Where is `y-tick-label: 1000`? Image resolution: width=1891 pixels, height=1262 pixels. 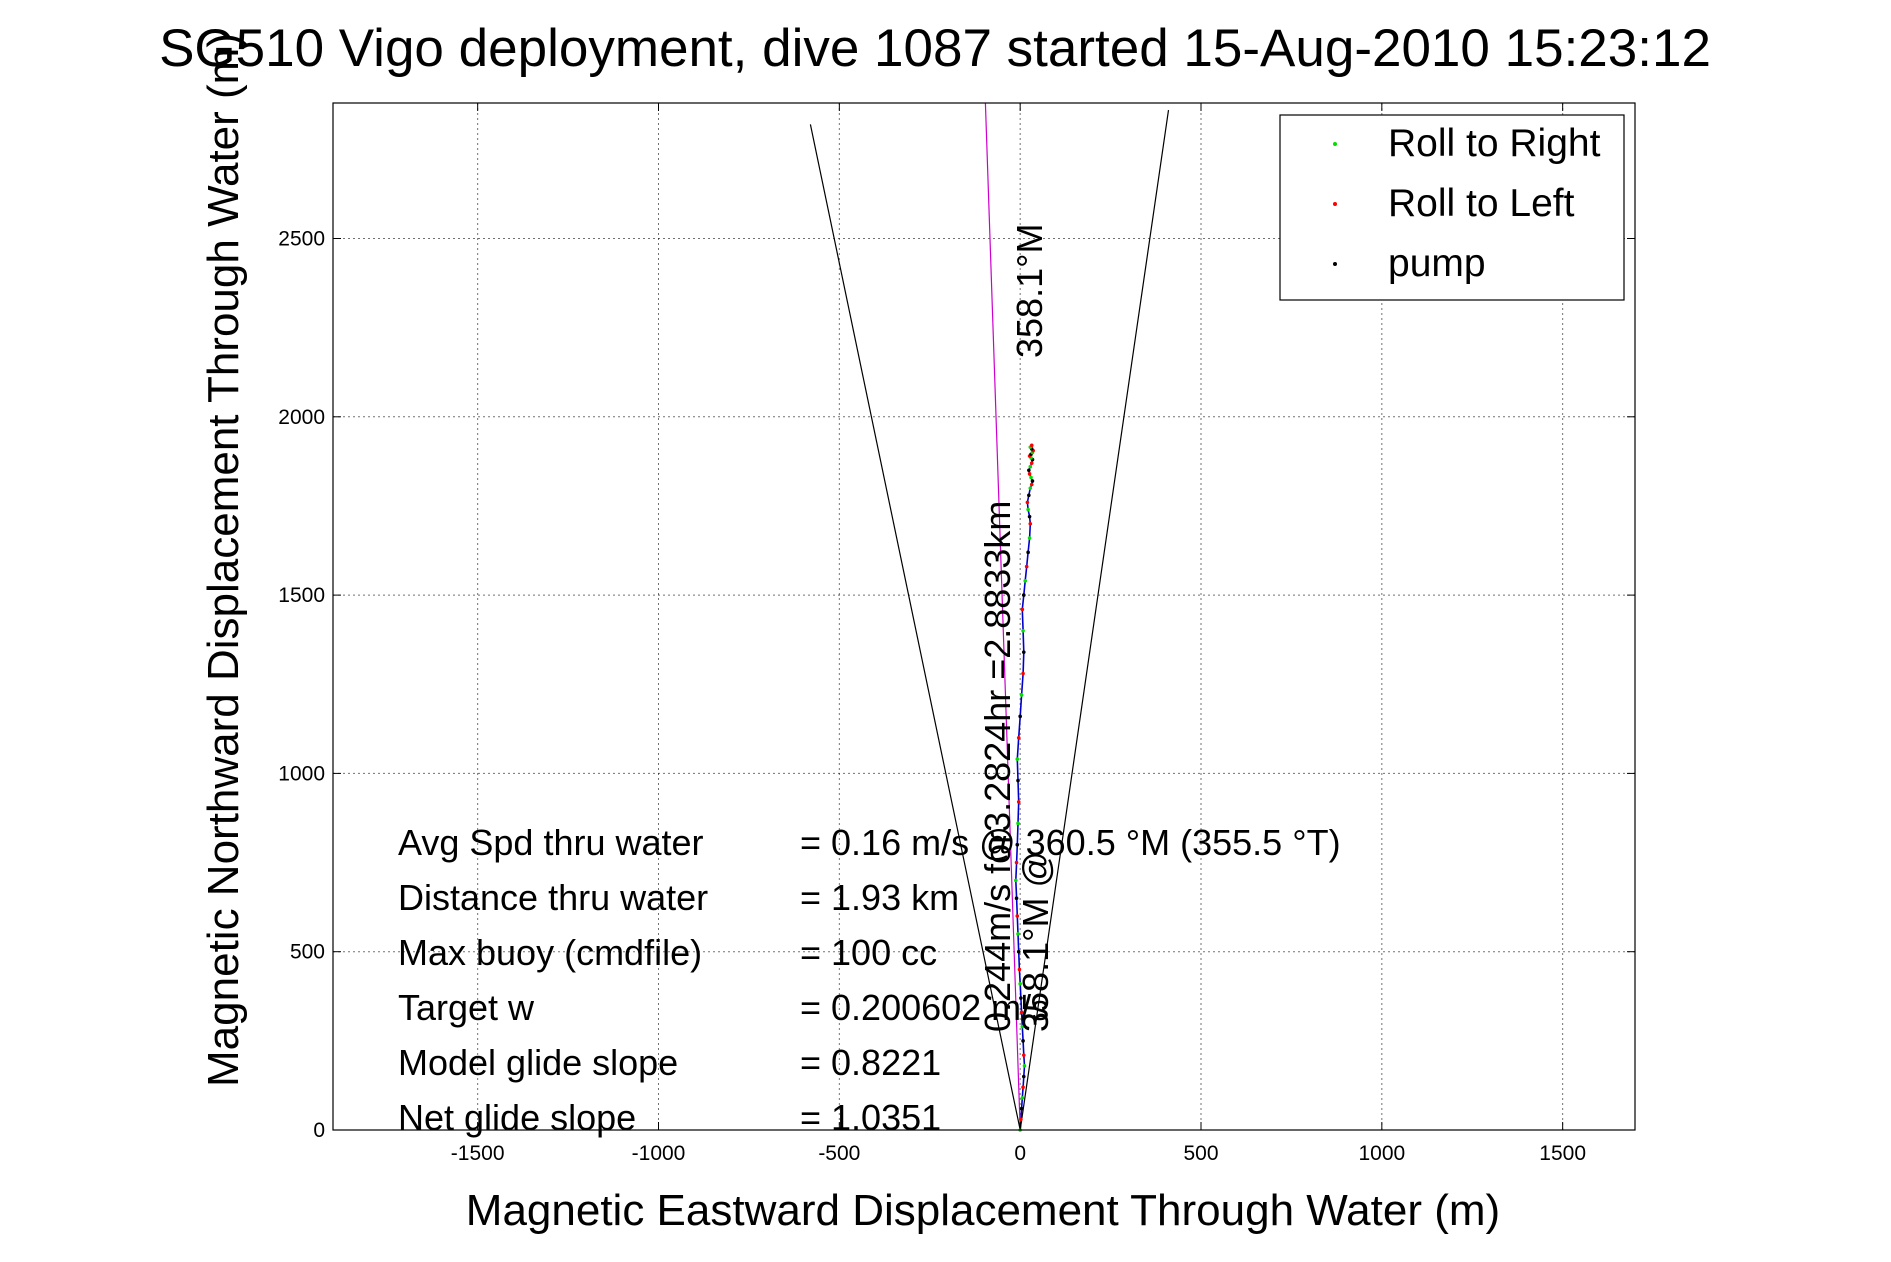 y-tick-label: 1000 is located at coordinates (301, 773).